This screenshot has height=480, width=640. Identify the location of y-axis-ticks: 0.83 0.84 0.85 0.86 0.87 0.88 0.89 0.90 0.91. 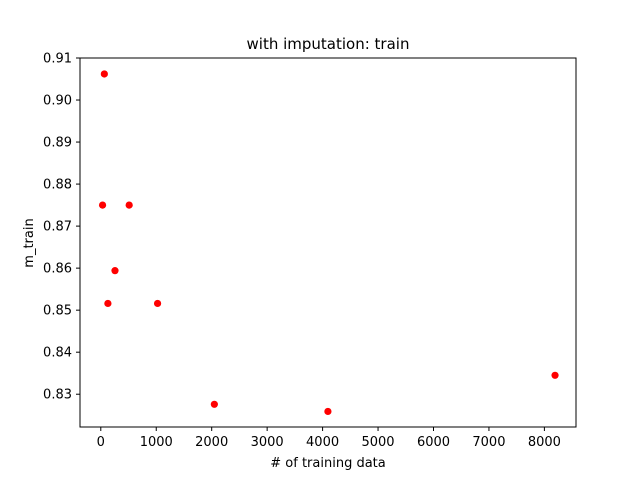
(61, 227).